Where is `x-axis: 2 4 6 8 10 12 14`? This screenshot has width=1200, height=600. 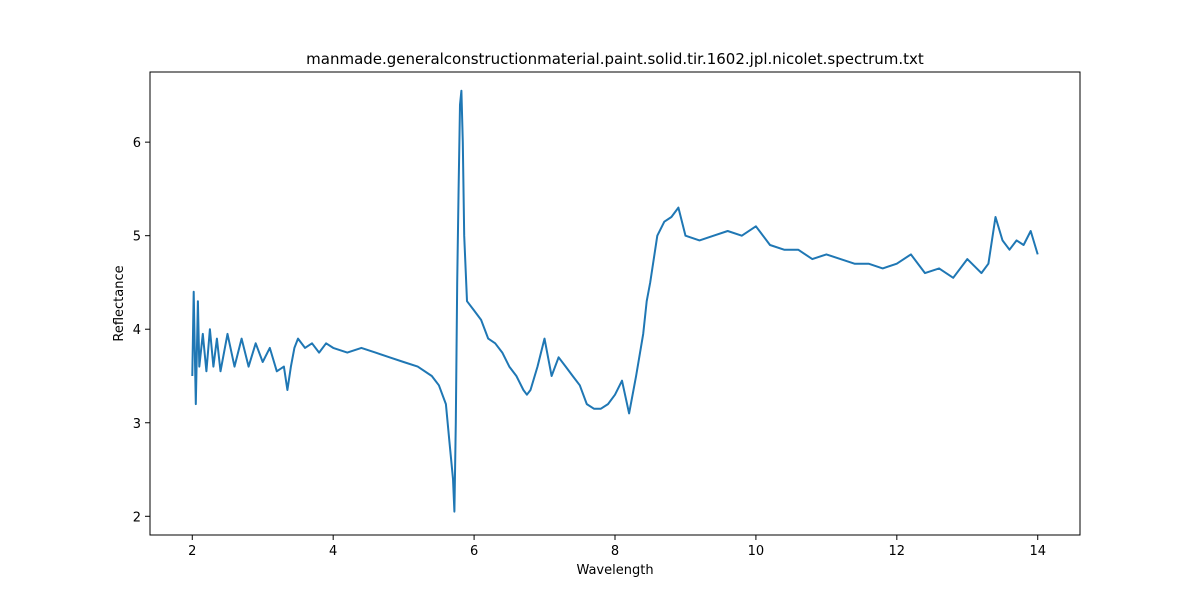
x-axis: 2 4 6 8 10 12 14 is located at coordinates (617, 547).